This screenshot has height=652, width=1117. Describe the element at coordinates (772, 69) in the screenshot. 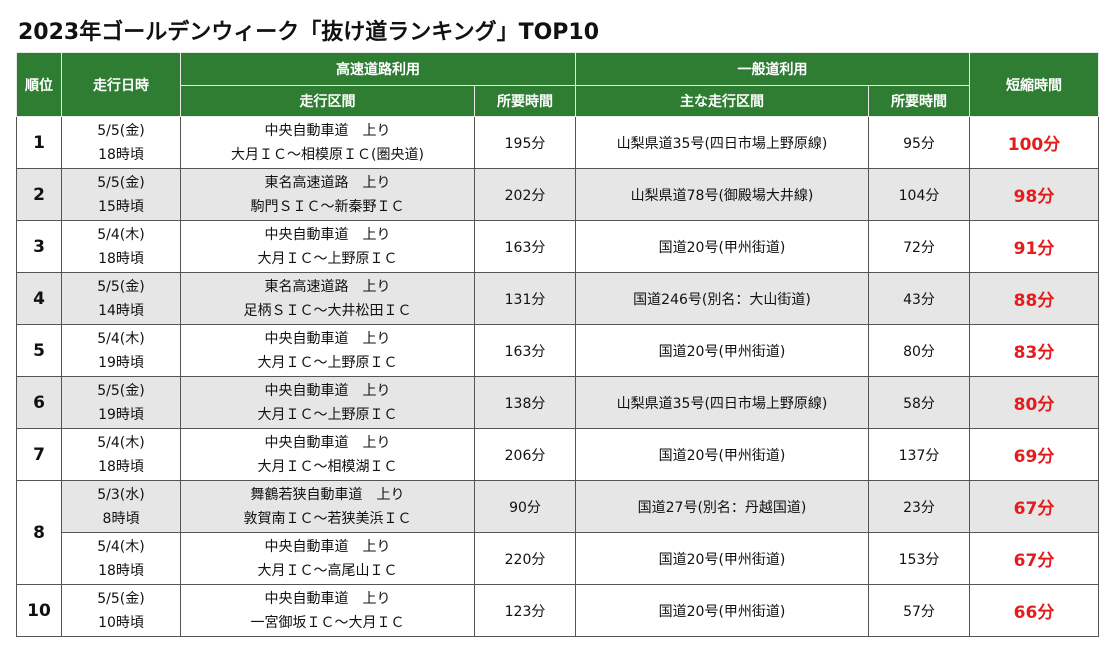

I see `header-general-group: 一般道利用` at that location.